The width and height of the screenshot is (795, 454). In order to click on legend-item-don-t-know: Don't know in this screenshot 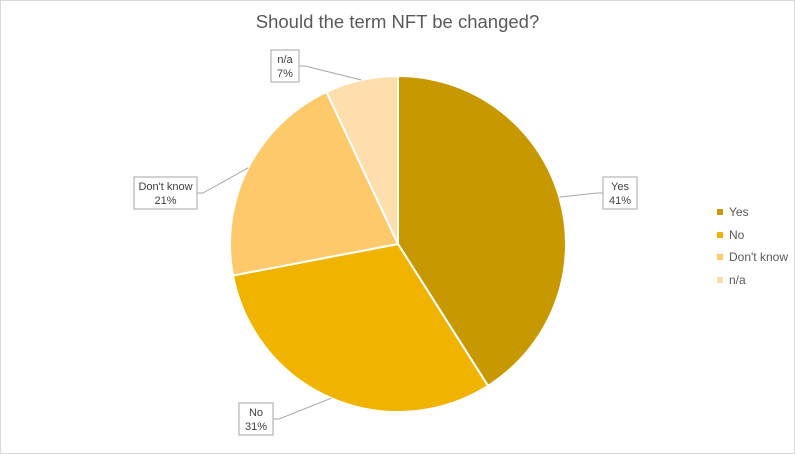, I will do `click(752, 257)`.